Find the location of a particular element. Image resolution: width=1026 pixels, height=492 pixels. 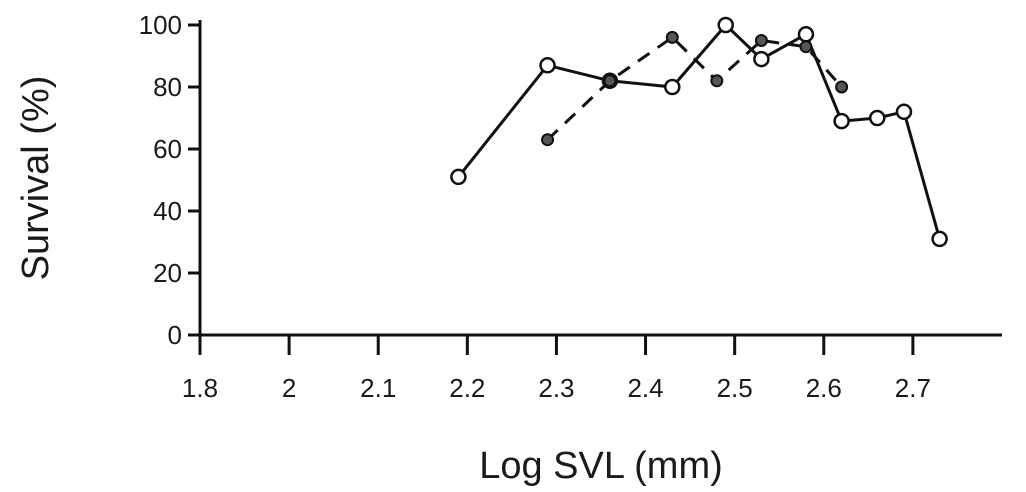

y-axis-title: Survival (%) is located at coordinates (36, 178).